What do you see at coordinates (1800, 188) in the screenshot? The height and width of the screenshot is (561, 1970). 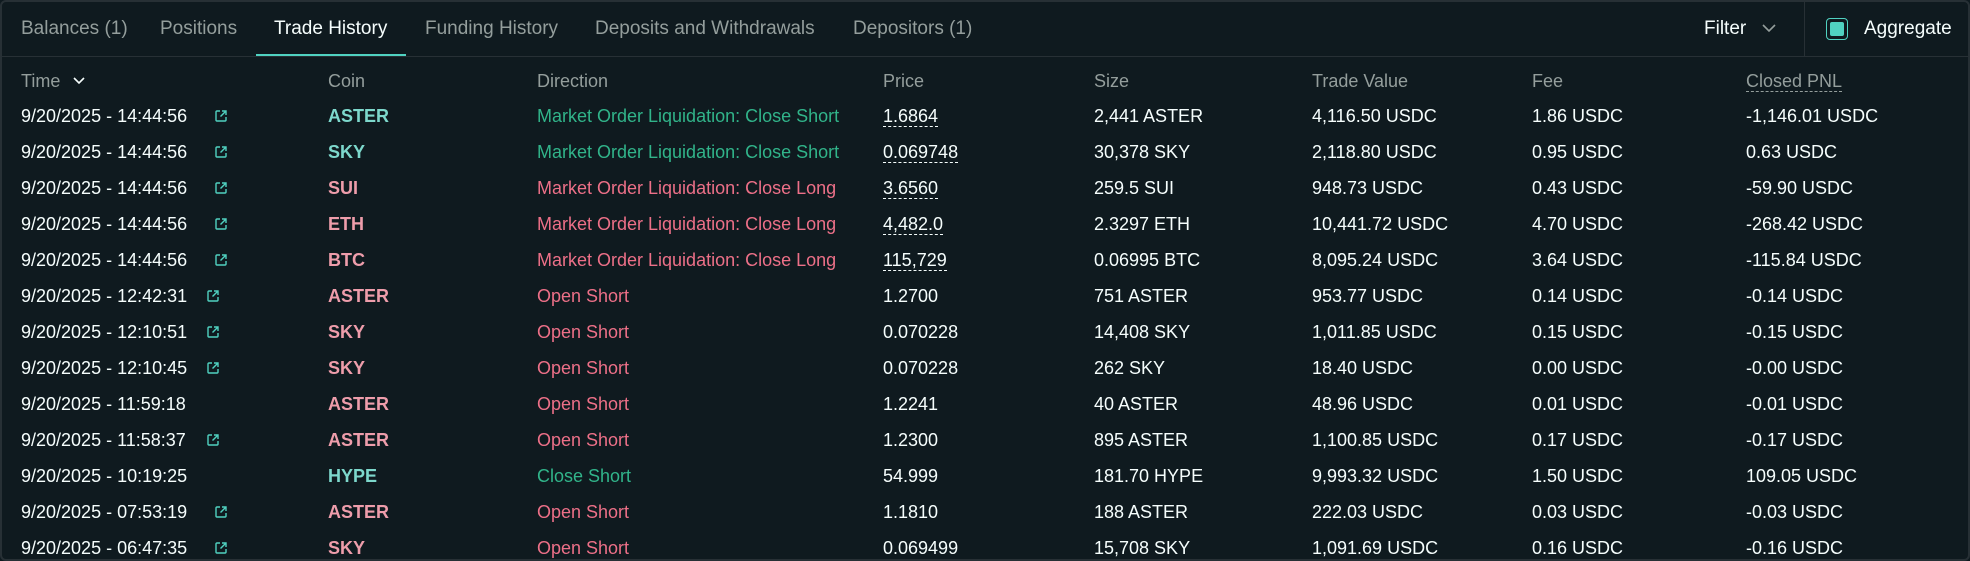 I see `closed-pnl-cell: -59.90 USDC` at bounding box center [1800, 188].